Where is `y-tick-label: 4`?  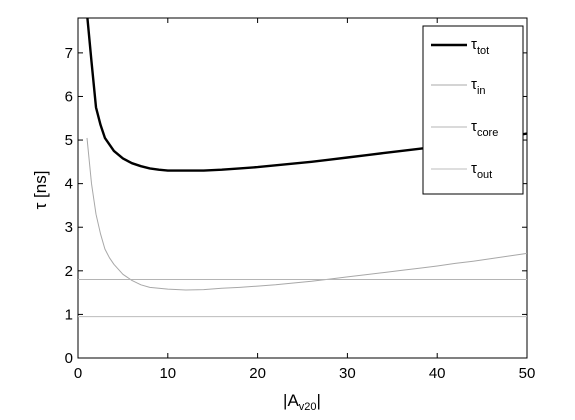
y-tick-label: 4 is located at coordinates (69, 184).